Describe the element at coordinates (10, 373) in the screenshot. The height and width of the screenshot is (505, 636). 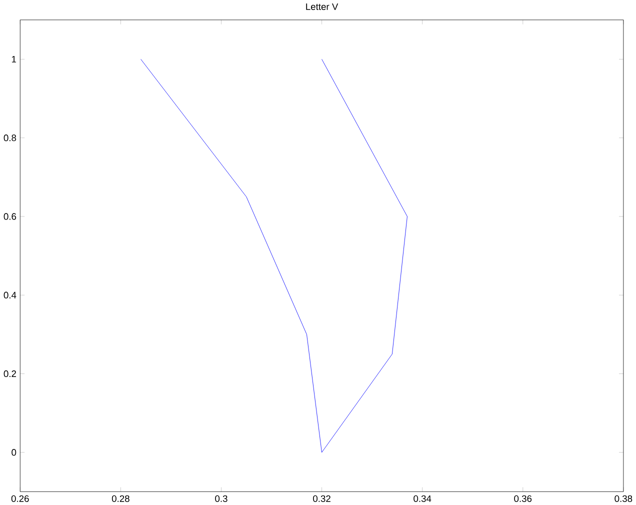
I see `y-tick-label: 0.2` at that location.